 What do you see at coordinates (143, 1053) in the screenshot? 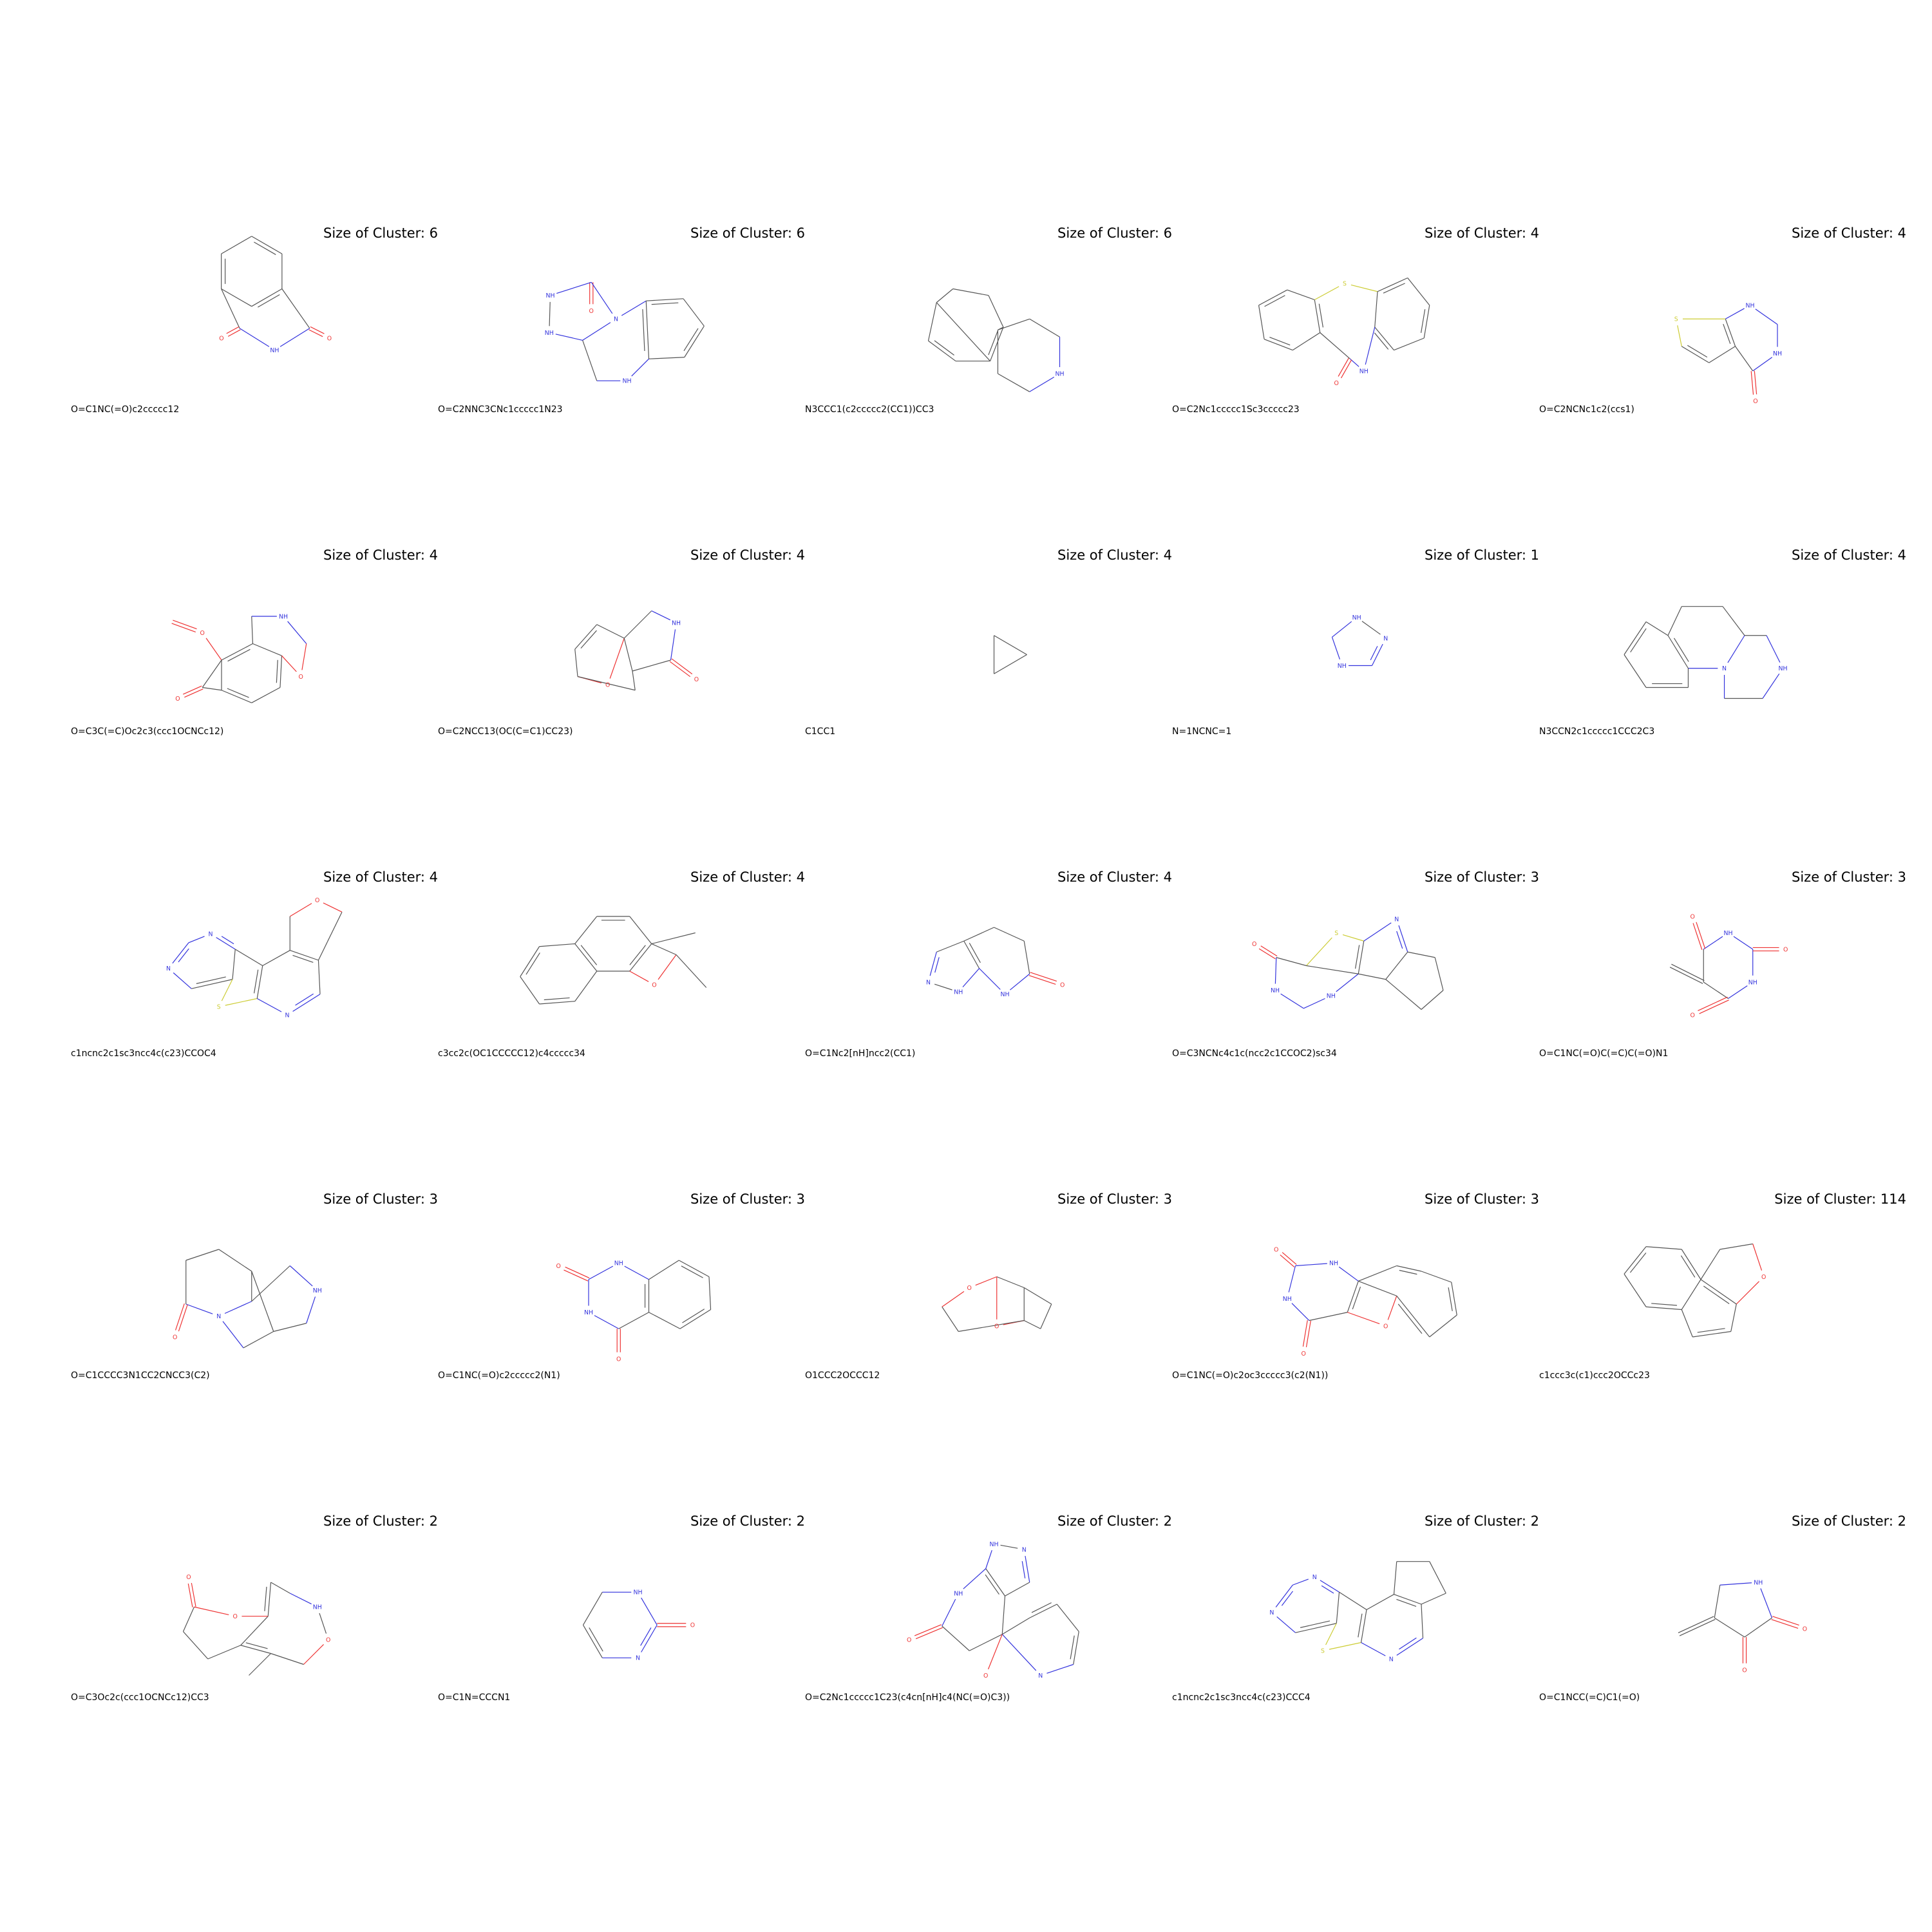
I see `smiles-label: c1ncnc2c1sc3ncc4c(c23)CCOC4` at bounding box center [143, 1053].